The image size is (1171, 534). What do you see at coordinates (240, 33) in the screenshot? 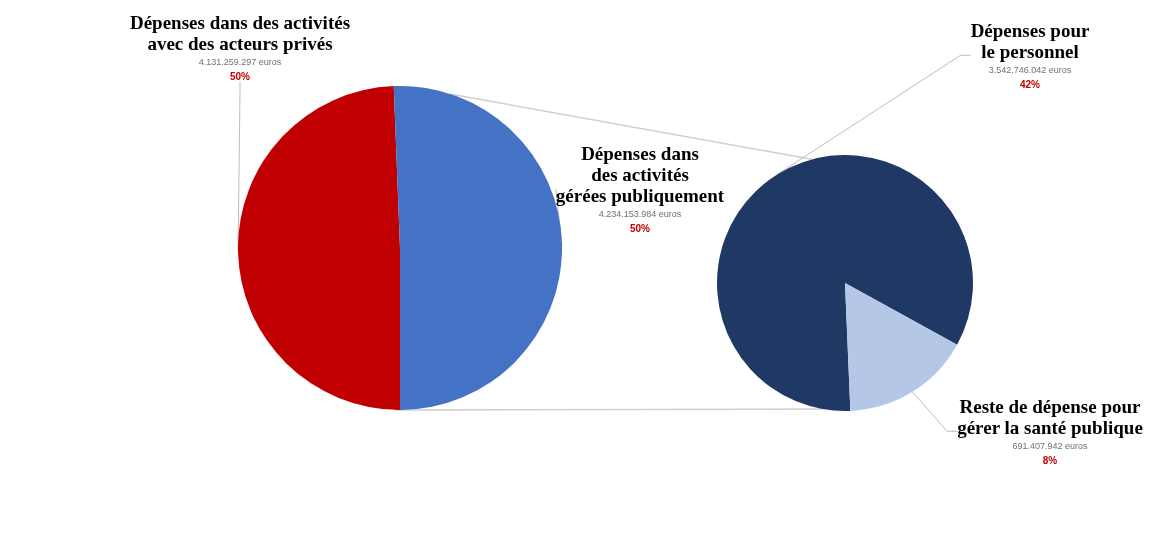
I see `slice-label: Dépenses dans des activités avec des acteurs privés` at bounding box center [240, 33].